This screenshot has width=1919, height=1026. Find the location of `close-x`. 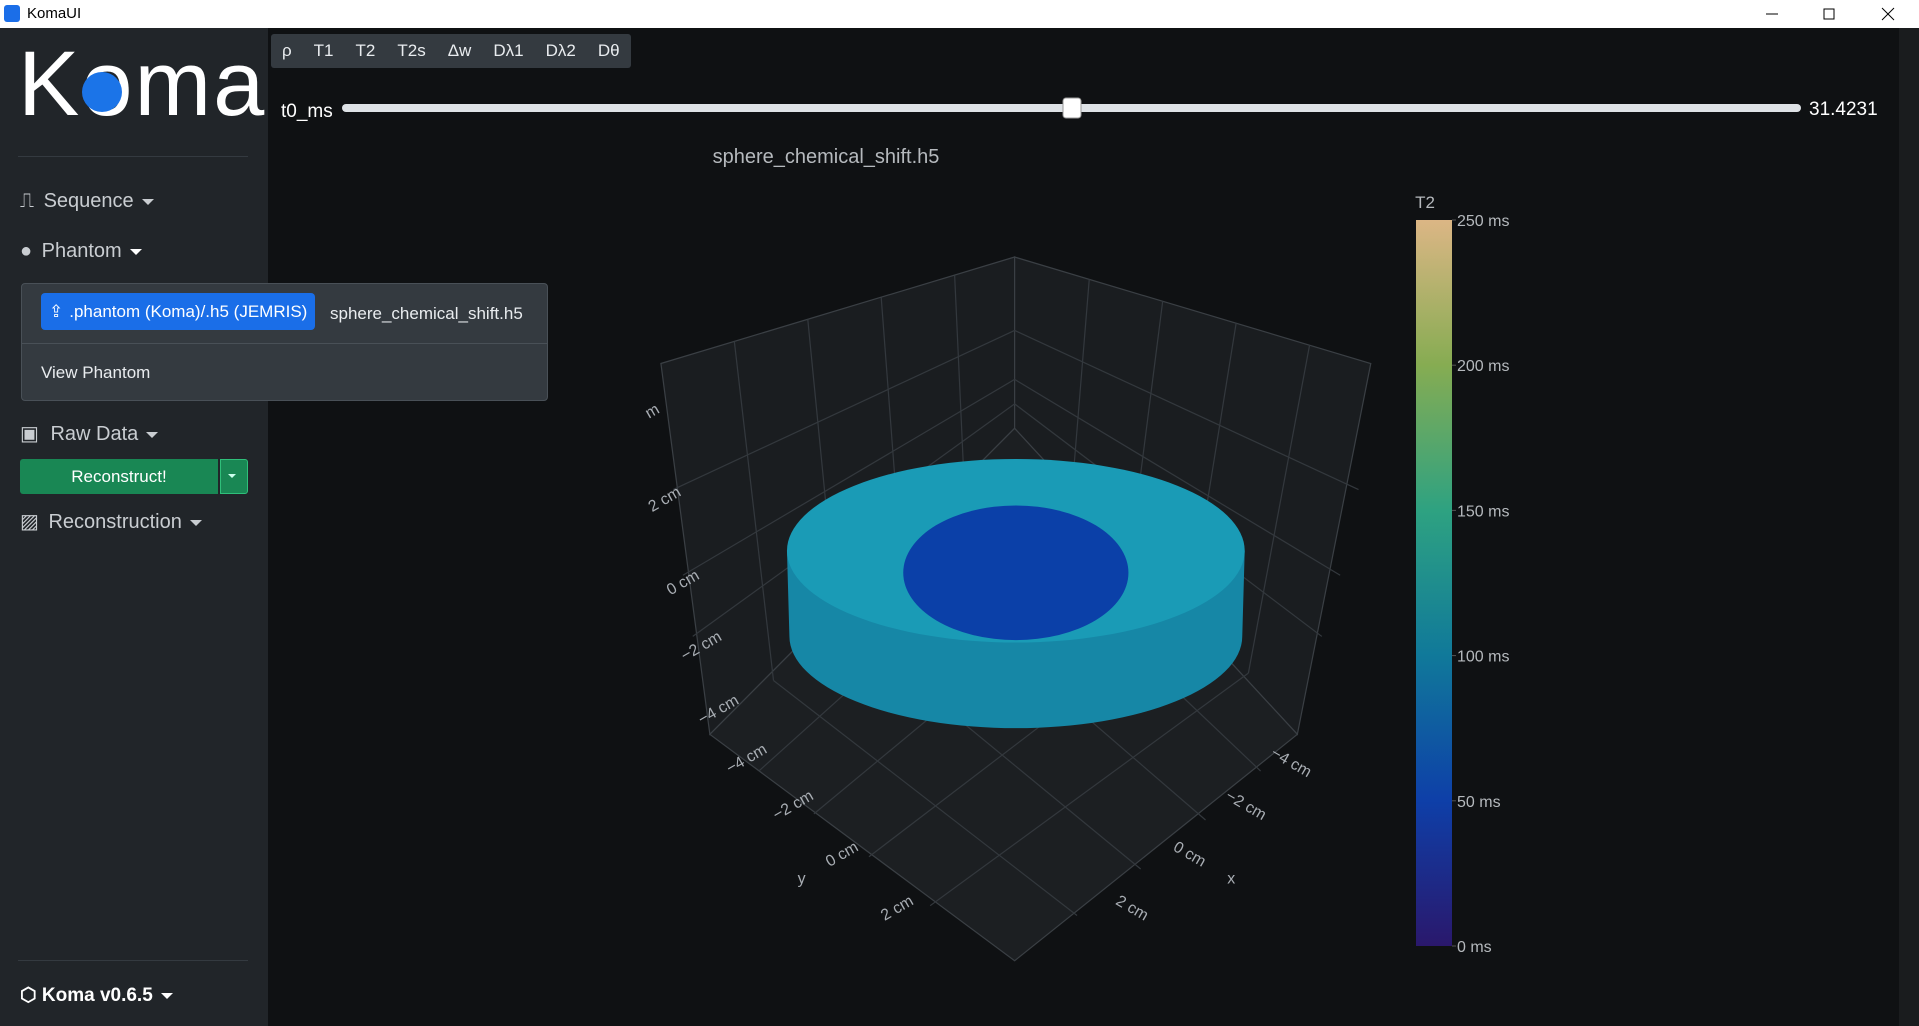

close-x is located at coordinates (1888, 14).